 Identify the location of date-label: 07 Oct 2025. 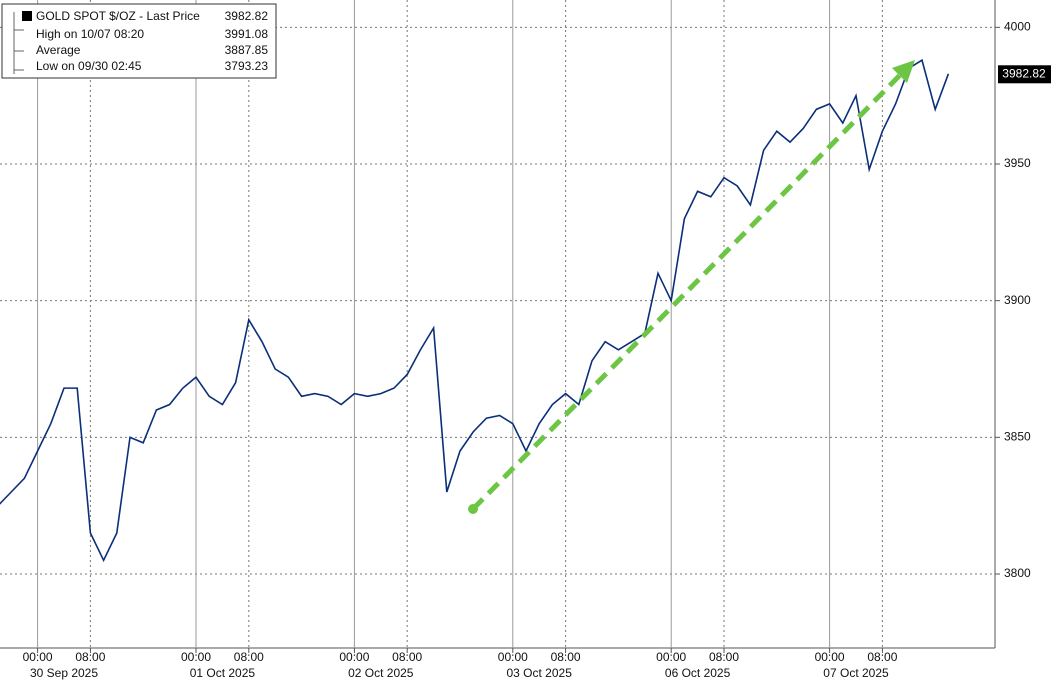
(856, 673).